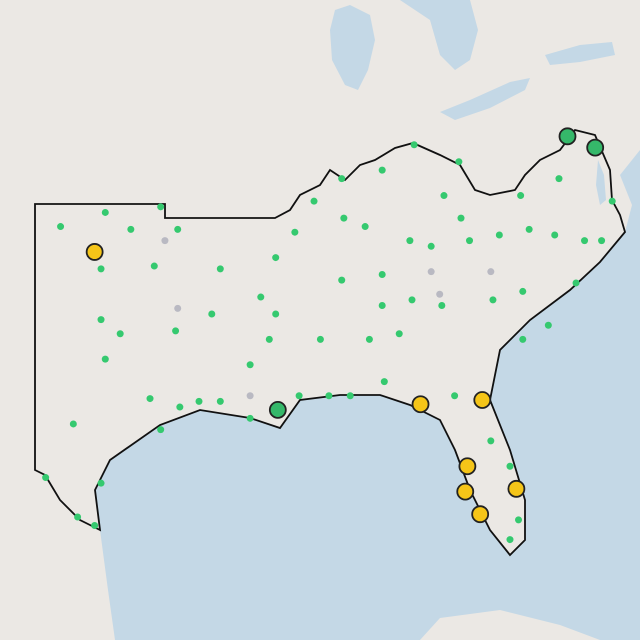  What do you see at coordinates (601, 182) in the screenshot?
I see `chesapeake` at bounding box center [601, 182].